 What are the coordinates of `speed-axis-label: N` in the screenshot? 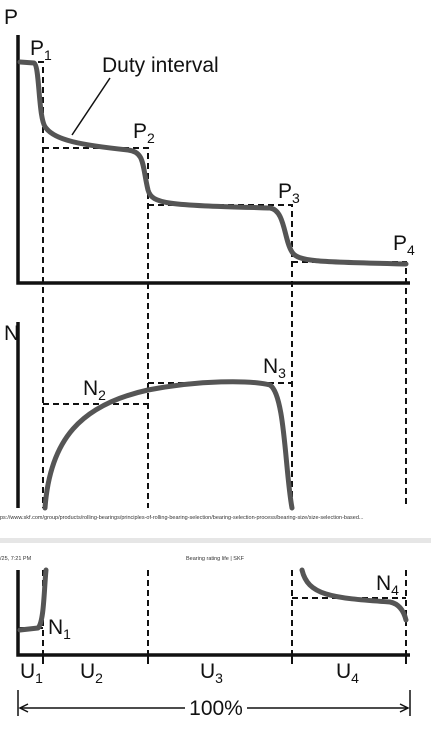 It's located at (11, 333).